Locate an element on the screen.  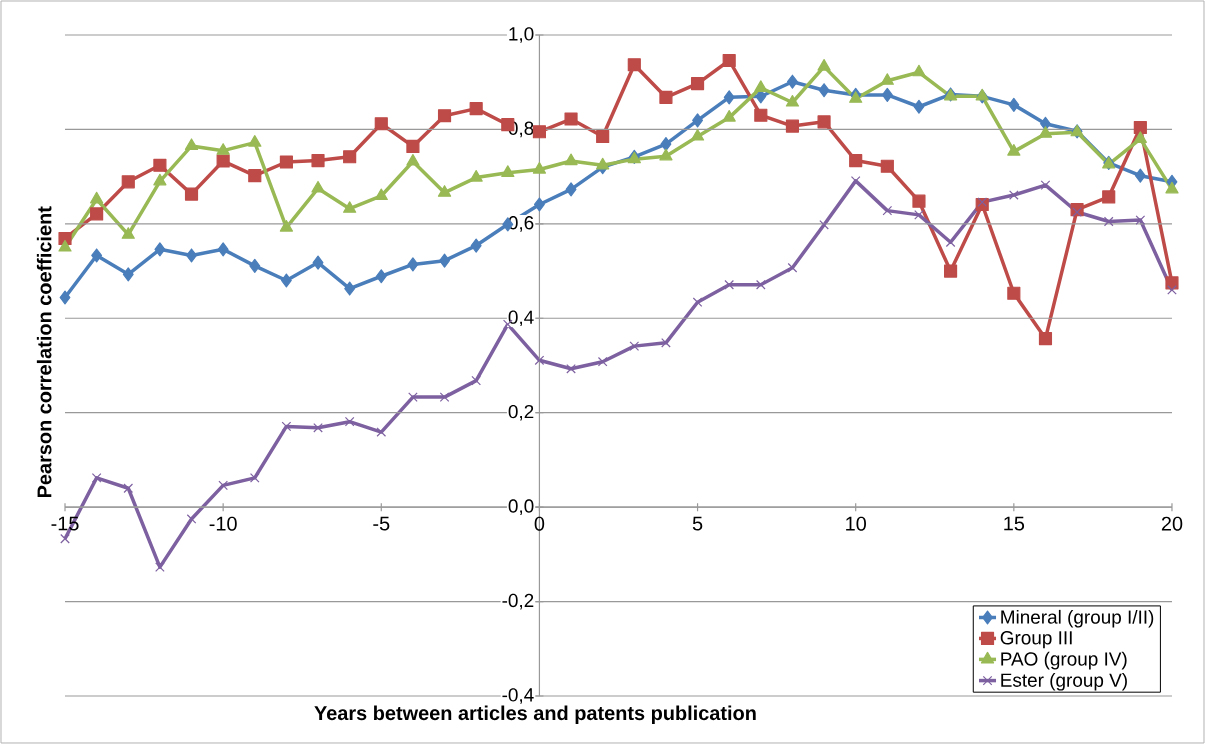
y-axis-title: Pearson correlation coefficient is located at coordinates (44, 352).